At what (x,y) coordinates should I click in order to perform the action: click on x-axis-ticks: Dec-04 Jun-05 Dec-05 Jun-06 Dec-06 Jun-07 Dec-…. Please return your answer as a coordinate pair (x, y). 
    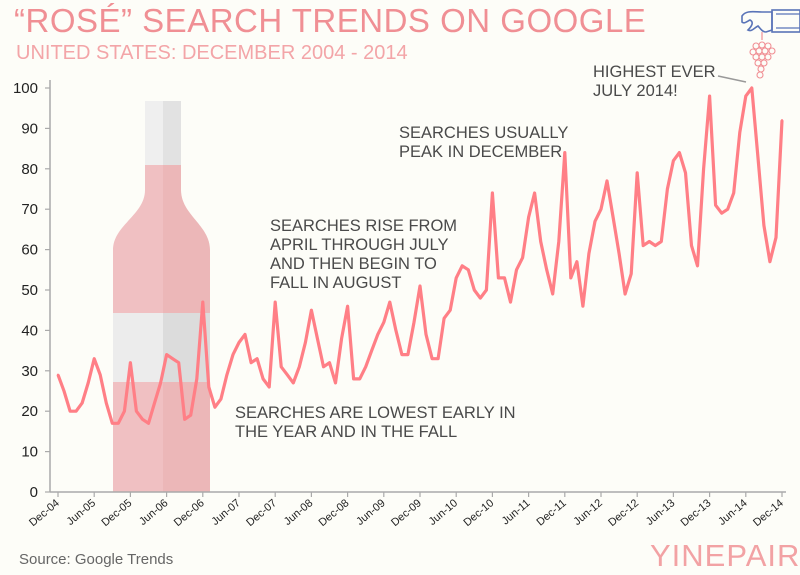
    Looking at the image, I should click on (406, 510).